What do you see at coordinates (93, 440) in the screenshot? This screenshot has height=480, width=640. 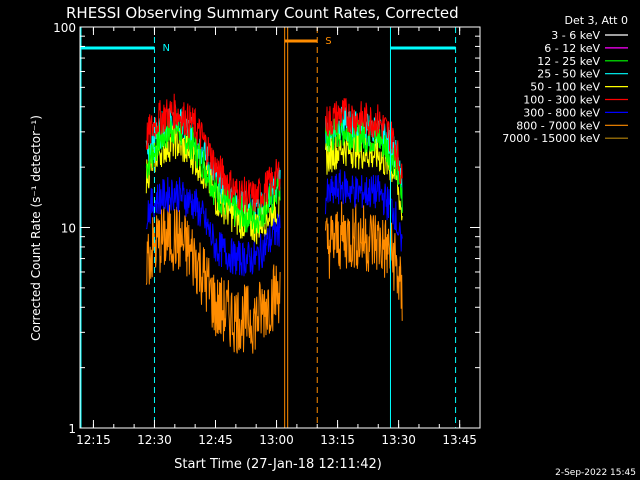 I see `x-tick-label: 12:15` at bounding box center [93, 440].